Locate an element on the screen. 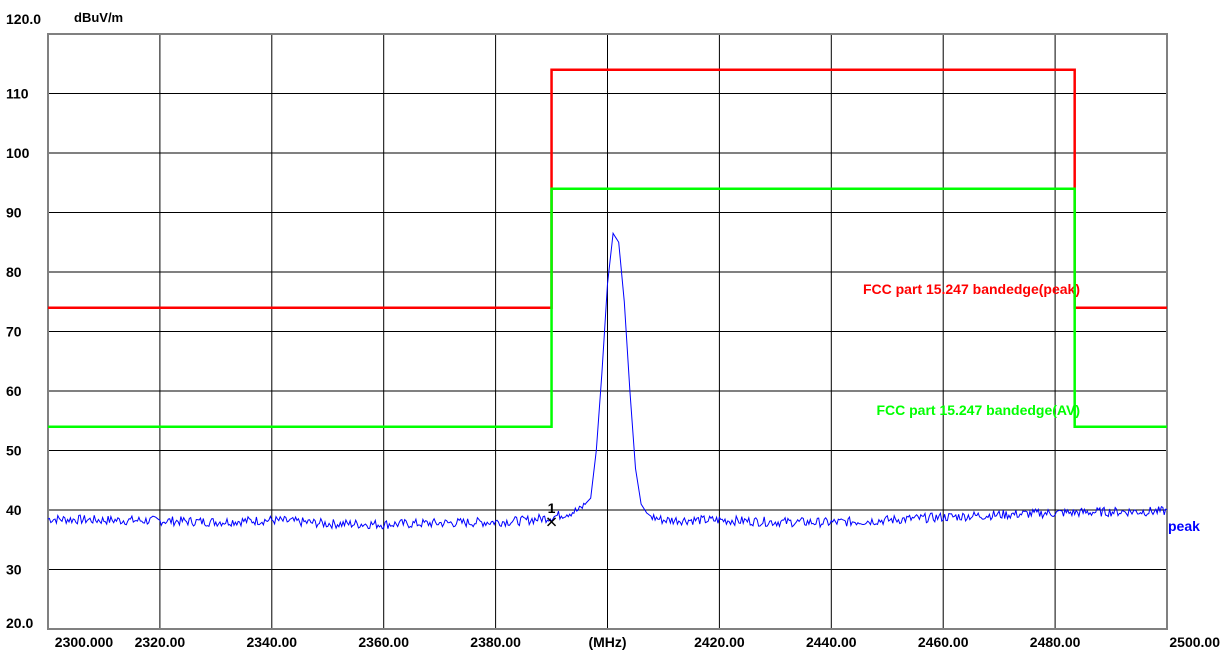 The image size is (1222, 653). x-tick-label: 2500.00 is located at coordinates (1194, 642).